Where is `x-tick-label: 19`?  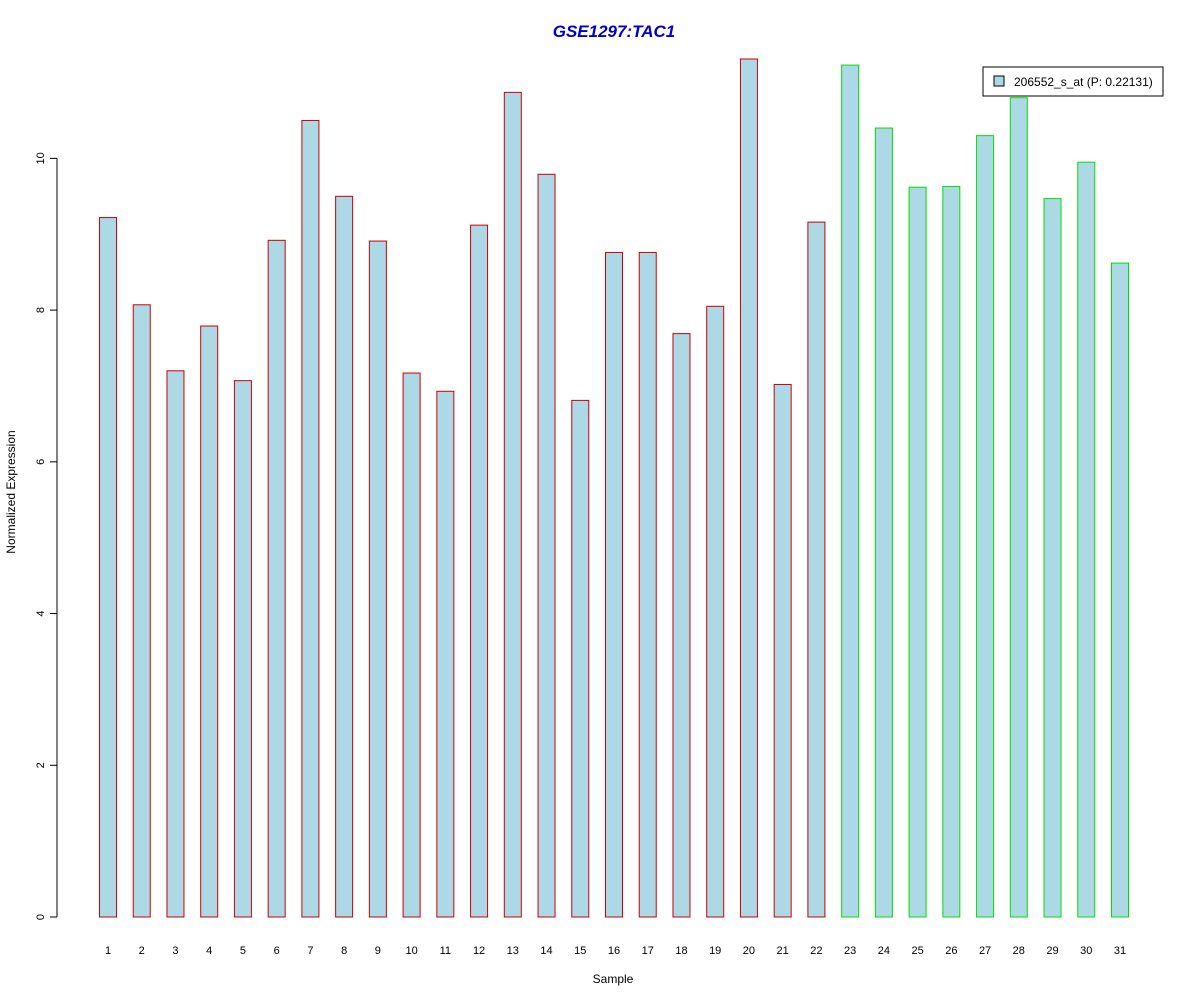 x-tick-label: 19 is located at coordinates (715, 951).